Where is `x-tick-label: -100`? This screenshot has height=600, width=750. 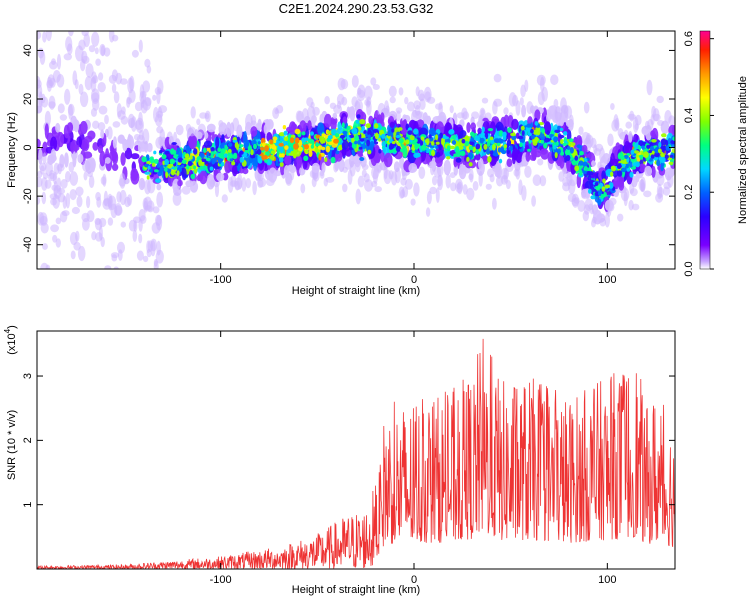 x-tick-label: -100 is located at coordinates (221, 280).